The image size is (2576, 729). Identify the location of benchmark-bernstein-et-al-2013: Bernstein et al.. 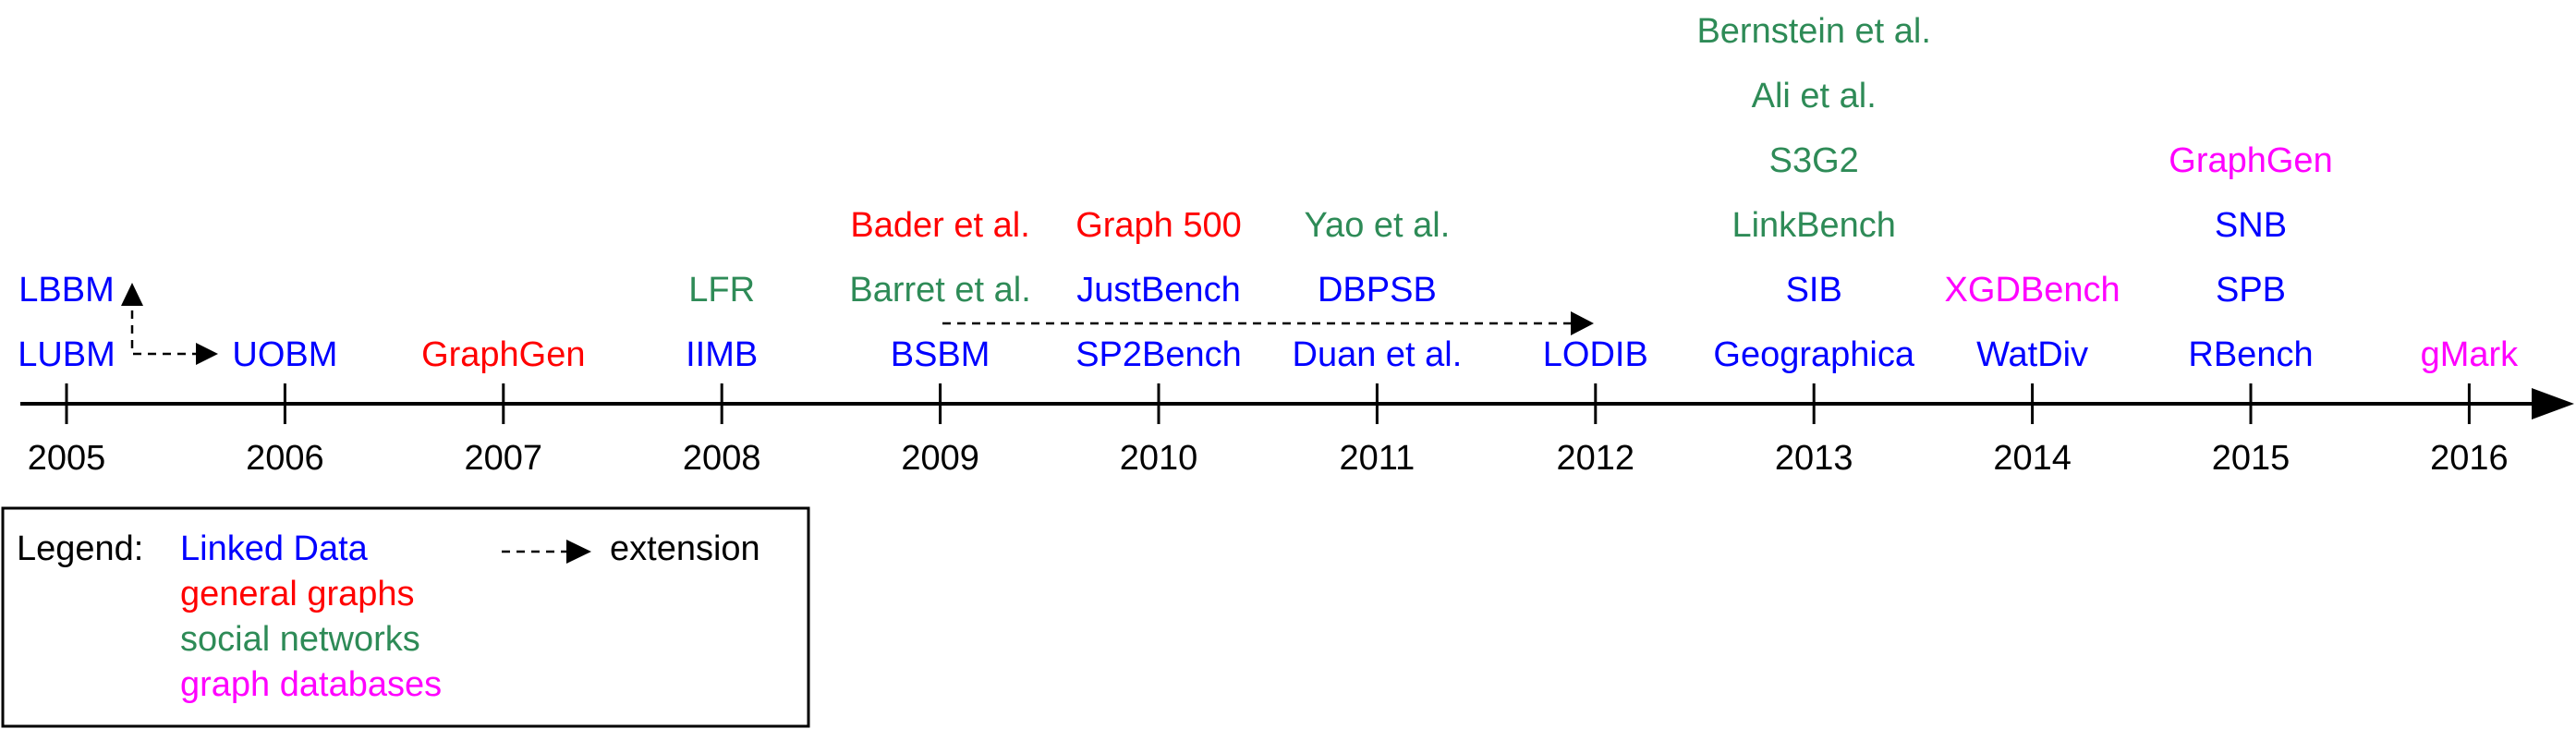
(1813, 32).